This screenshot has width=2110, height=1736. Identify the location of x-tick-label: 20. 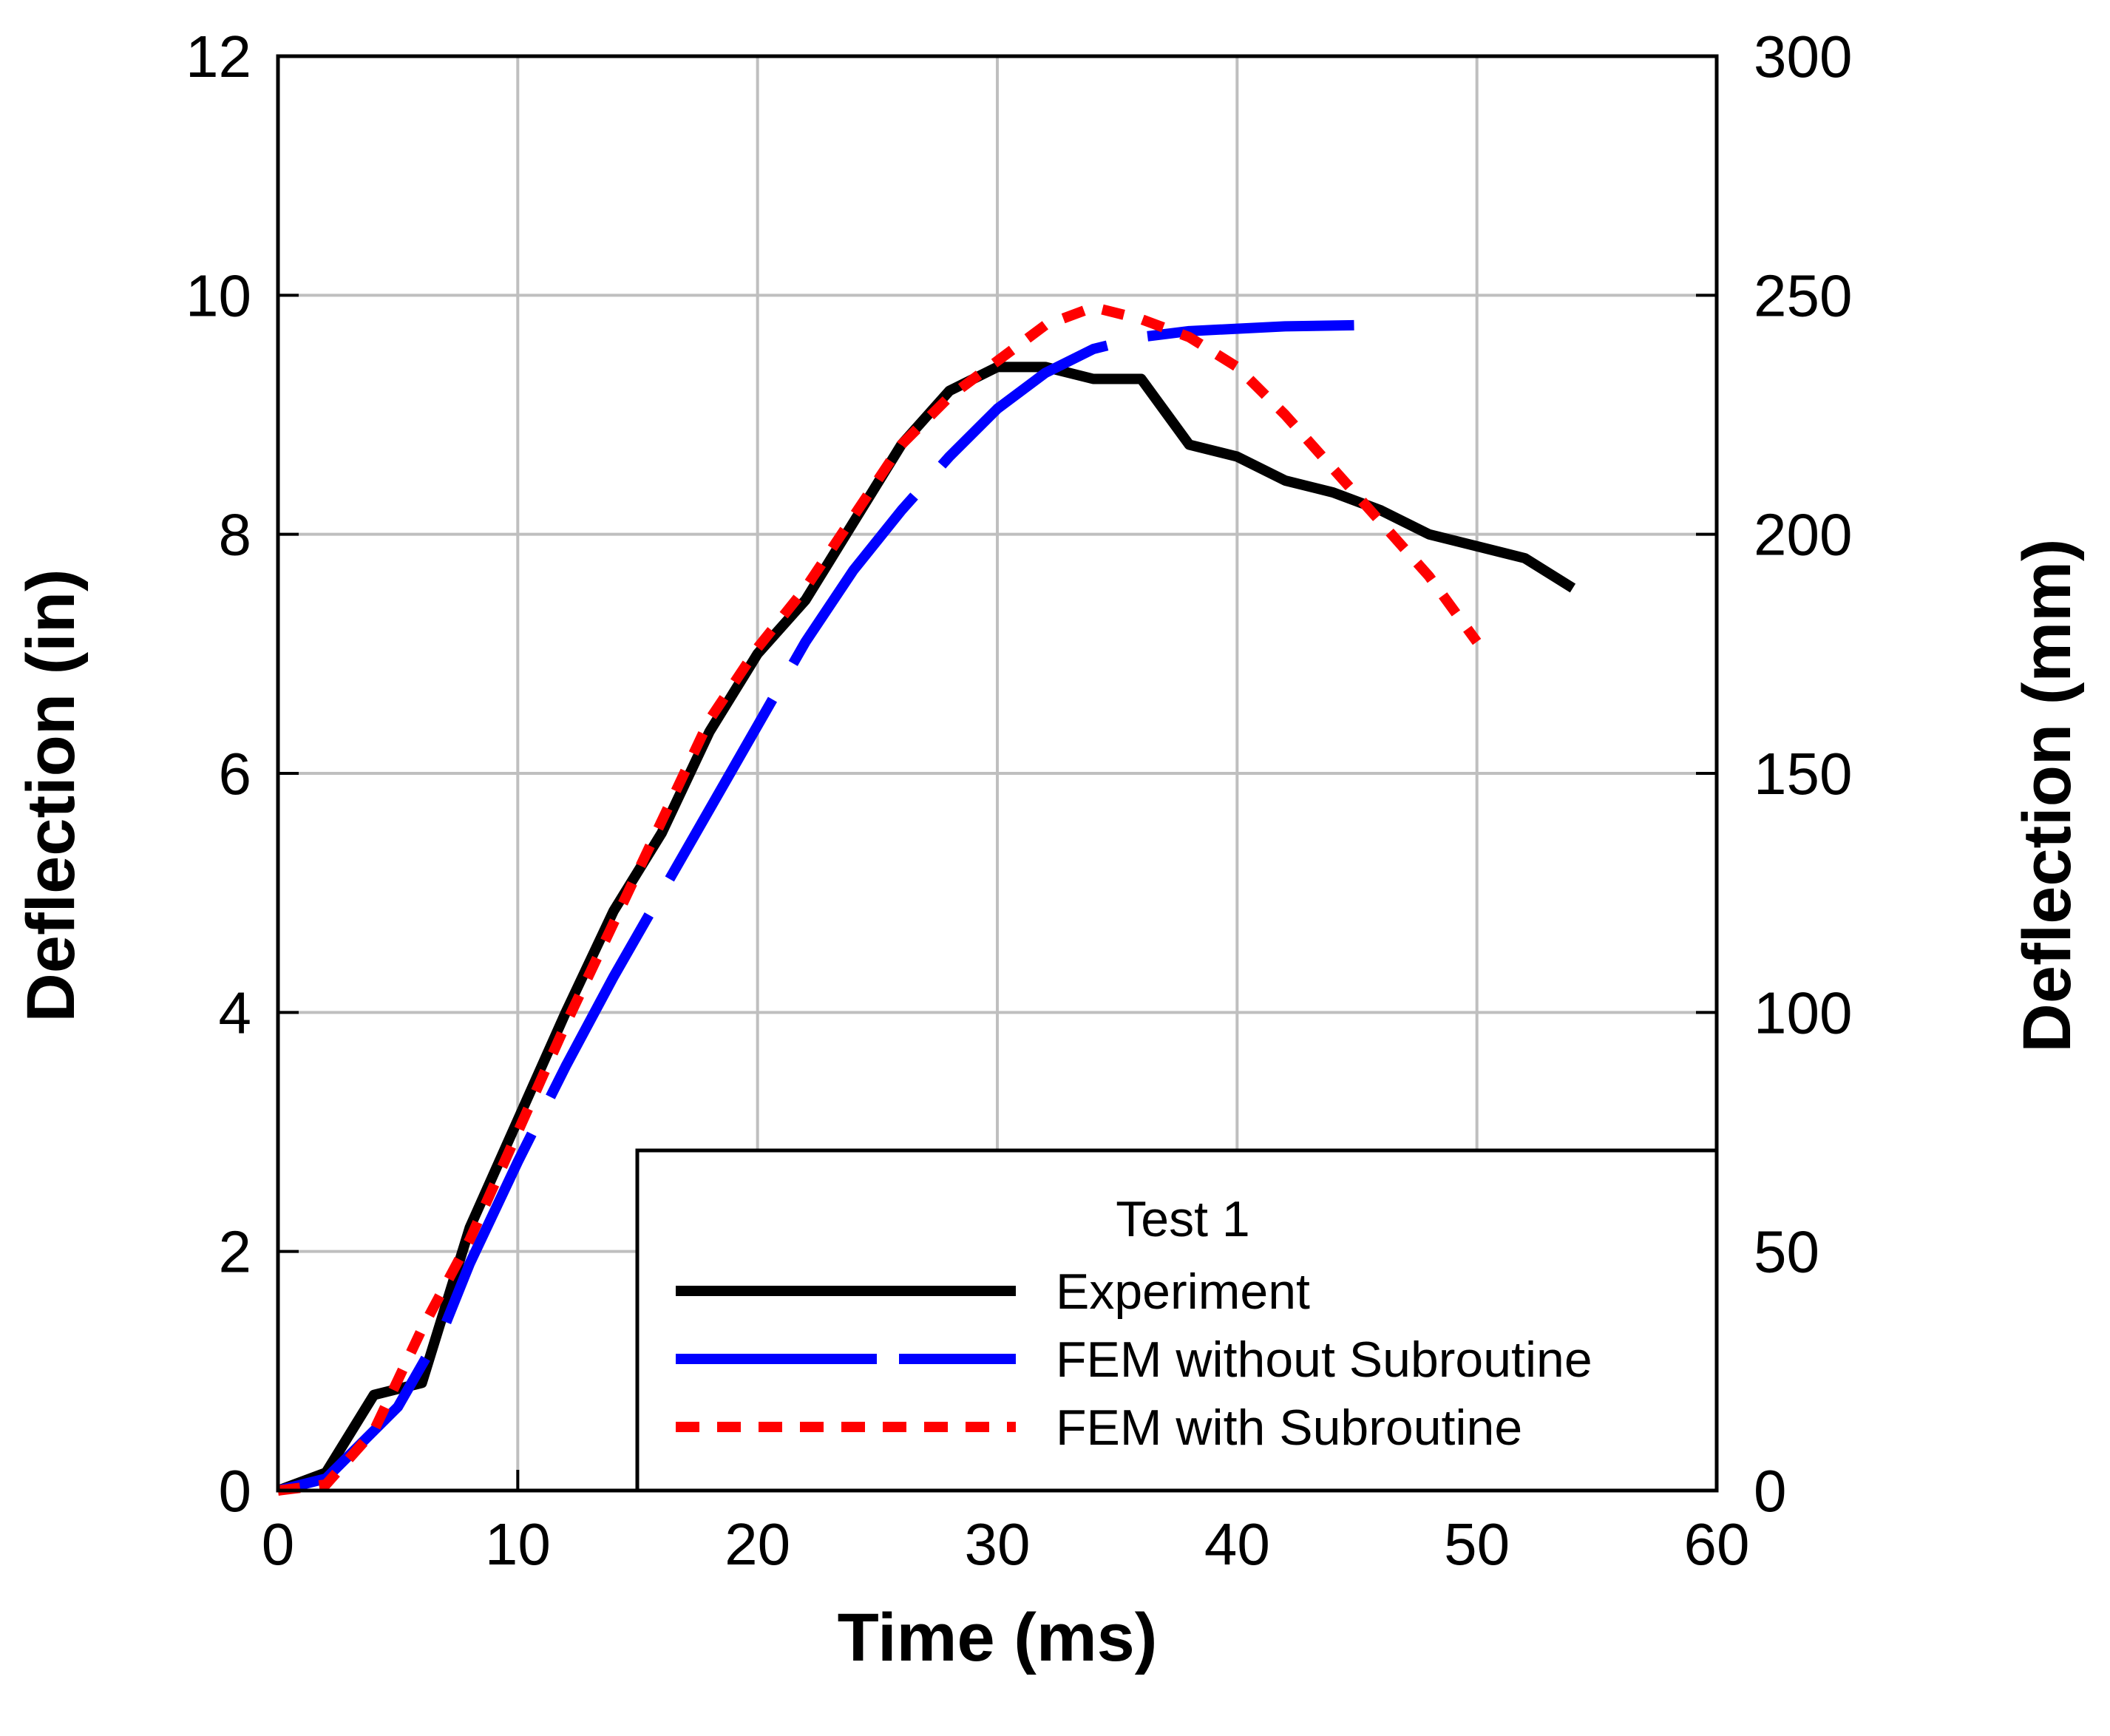
(757, 1544).